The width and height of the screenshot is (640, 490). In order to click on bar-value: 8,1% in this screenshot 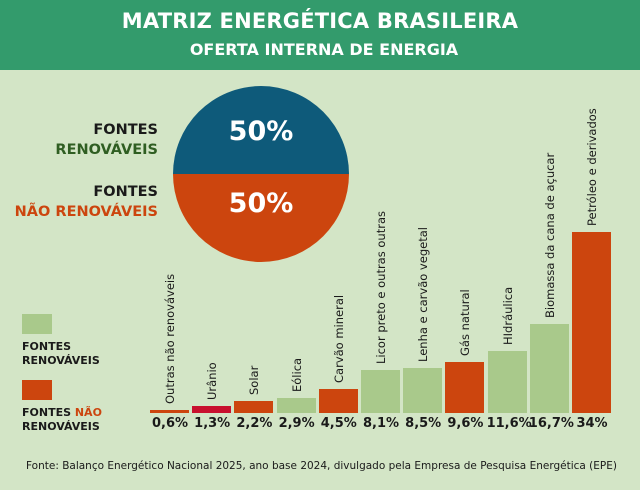, I will do `click(381, 423)`.